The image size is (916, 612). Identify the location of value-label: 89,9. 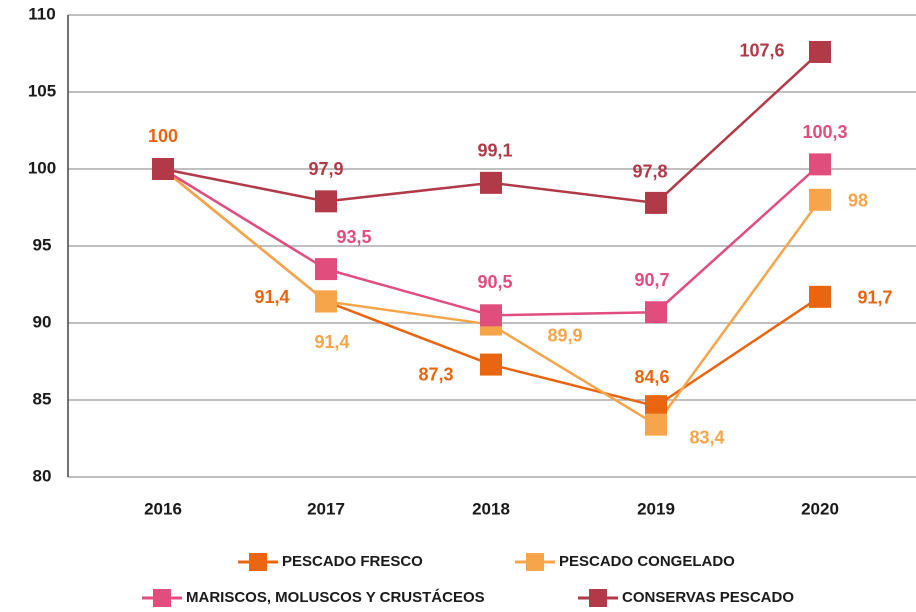
(564, 335).